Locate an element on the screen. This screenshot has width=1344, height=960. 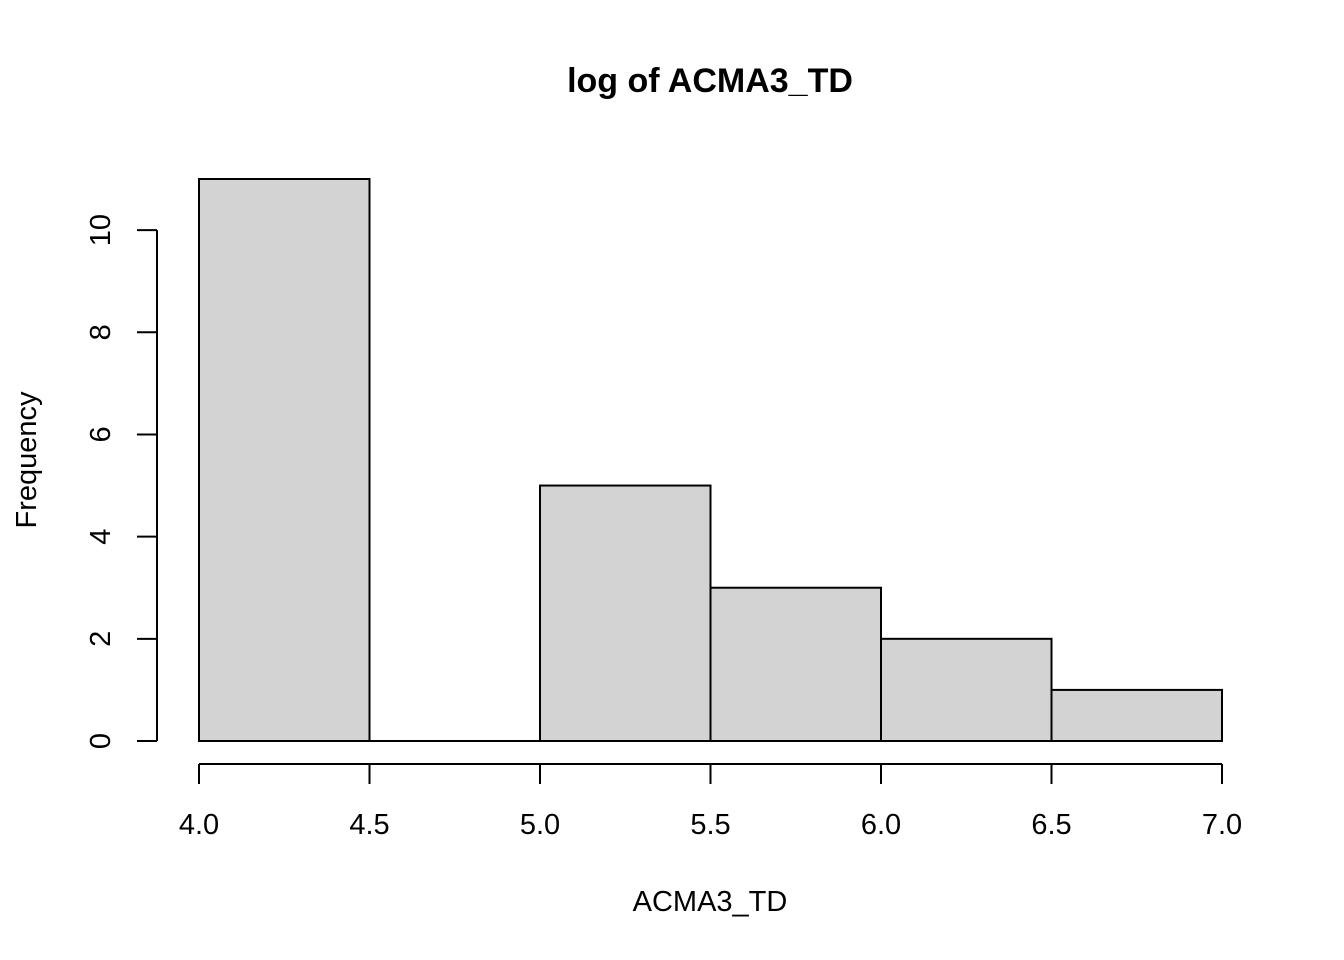
y-axis-label: Frequency is located at coordinates (27, 460).